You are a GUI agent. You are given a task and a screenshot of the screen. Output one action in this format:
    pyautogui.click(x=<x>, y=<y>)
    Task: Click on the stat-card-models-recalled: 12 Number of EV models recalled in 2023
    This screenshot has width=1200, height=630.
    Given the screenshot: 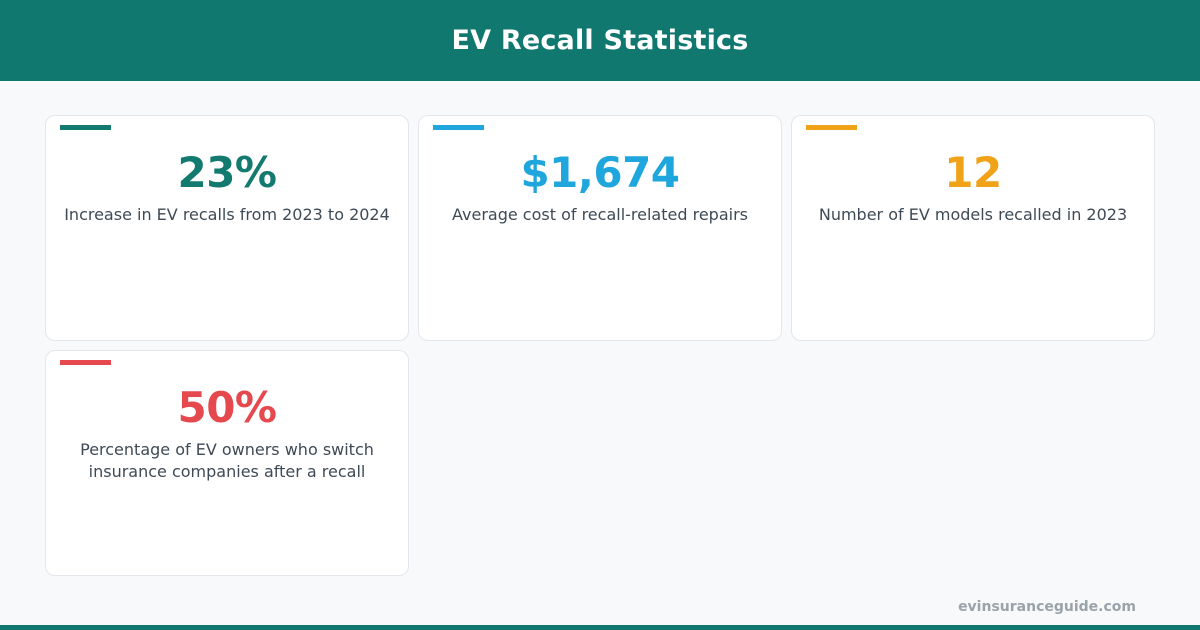 What is the action you would take?
    pyautogui.click(x=973, y=228)
    